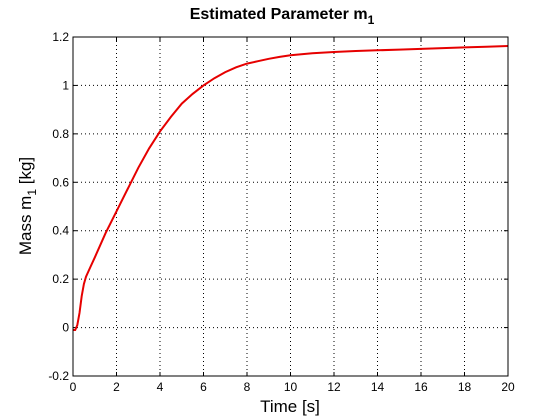 This screenshot has height=420, width=560. What do you see at coordinates (279, 14) in the screenshot?
I see `chart-title-main: Estimated Parameter m` at bounding box center [279, 14].